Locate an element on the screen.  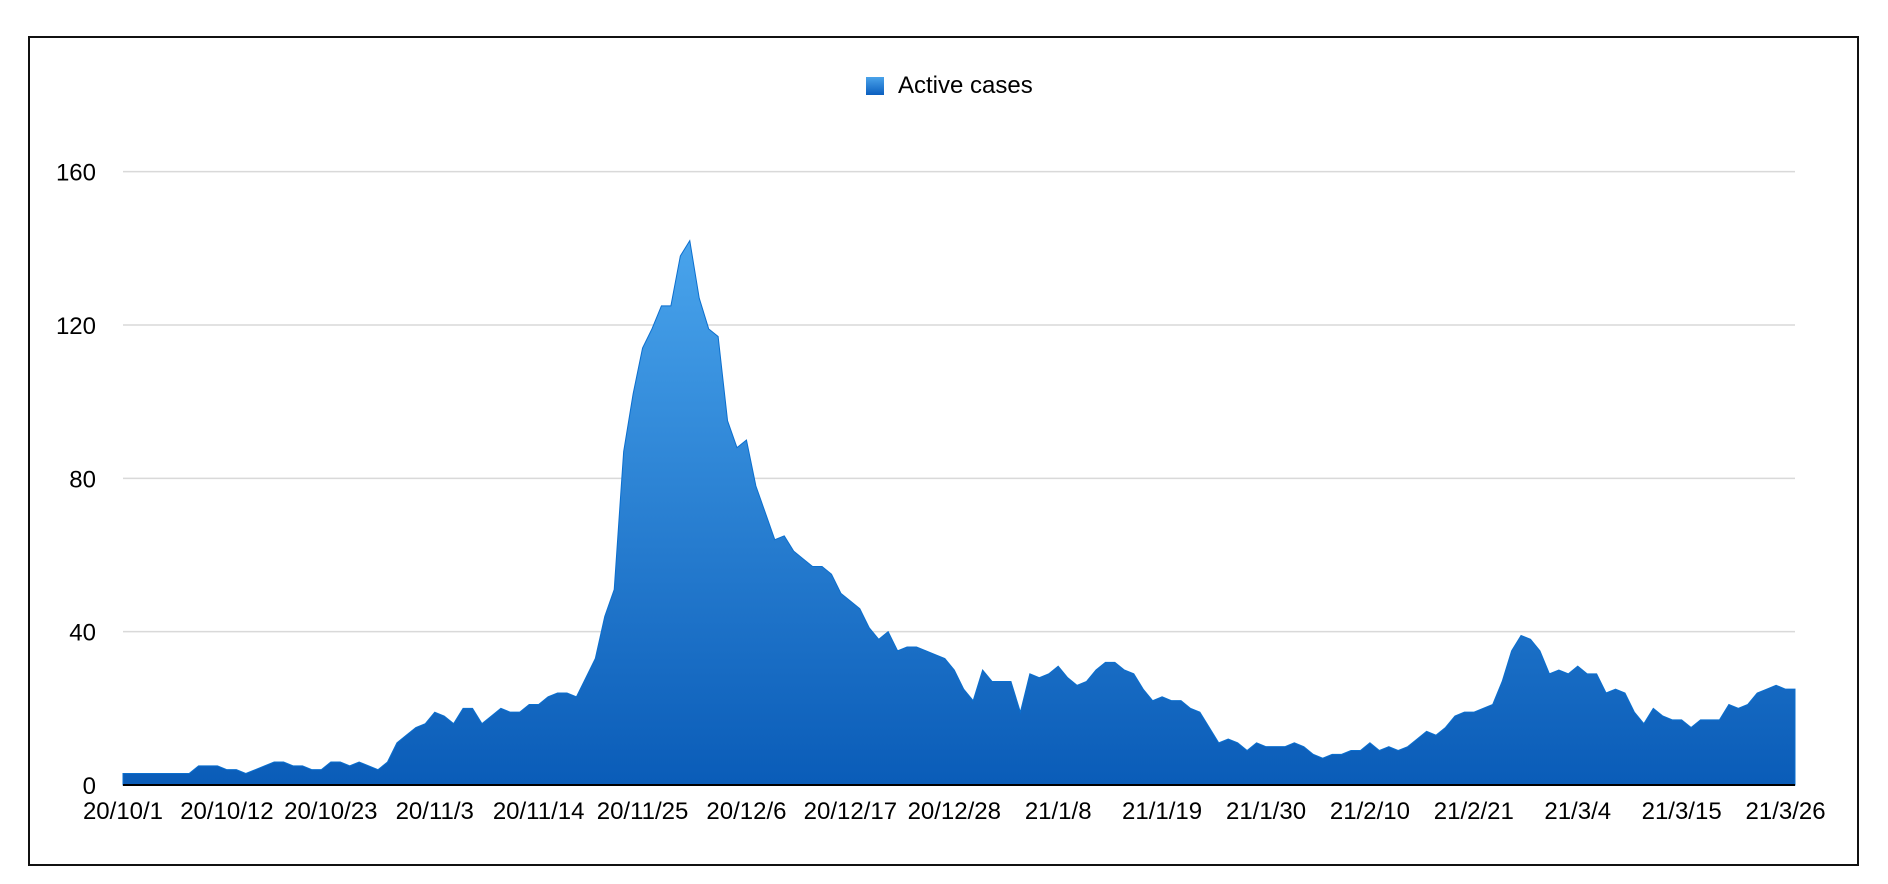
x-tick-label: 21/3/15 is located at coordinates (1682, 811).